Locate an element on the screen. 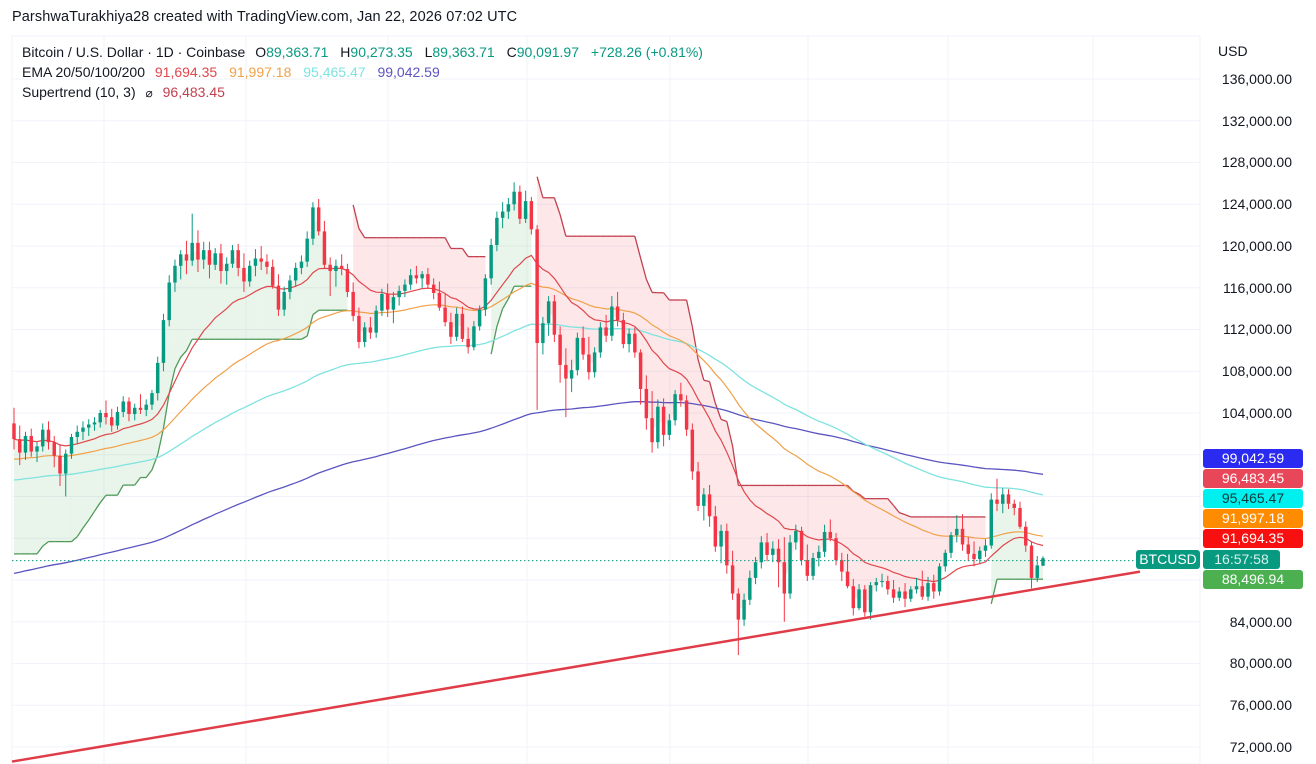 This screenshot has height=764, width=1316. symbol-tag: BTCUSD is located at coordinates (1168, 559).